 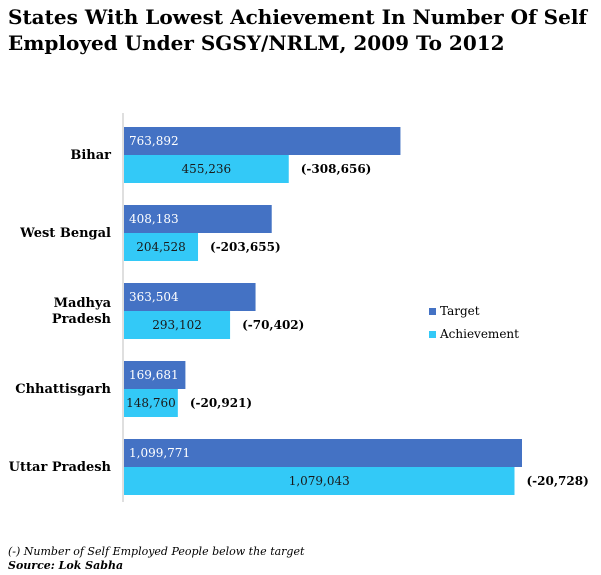 I want to click on difference-label-4: (-20,728), so click(x=557, y=481).